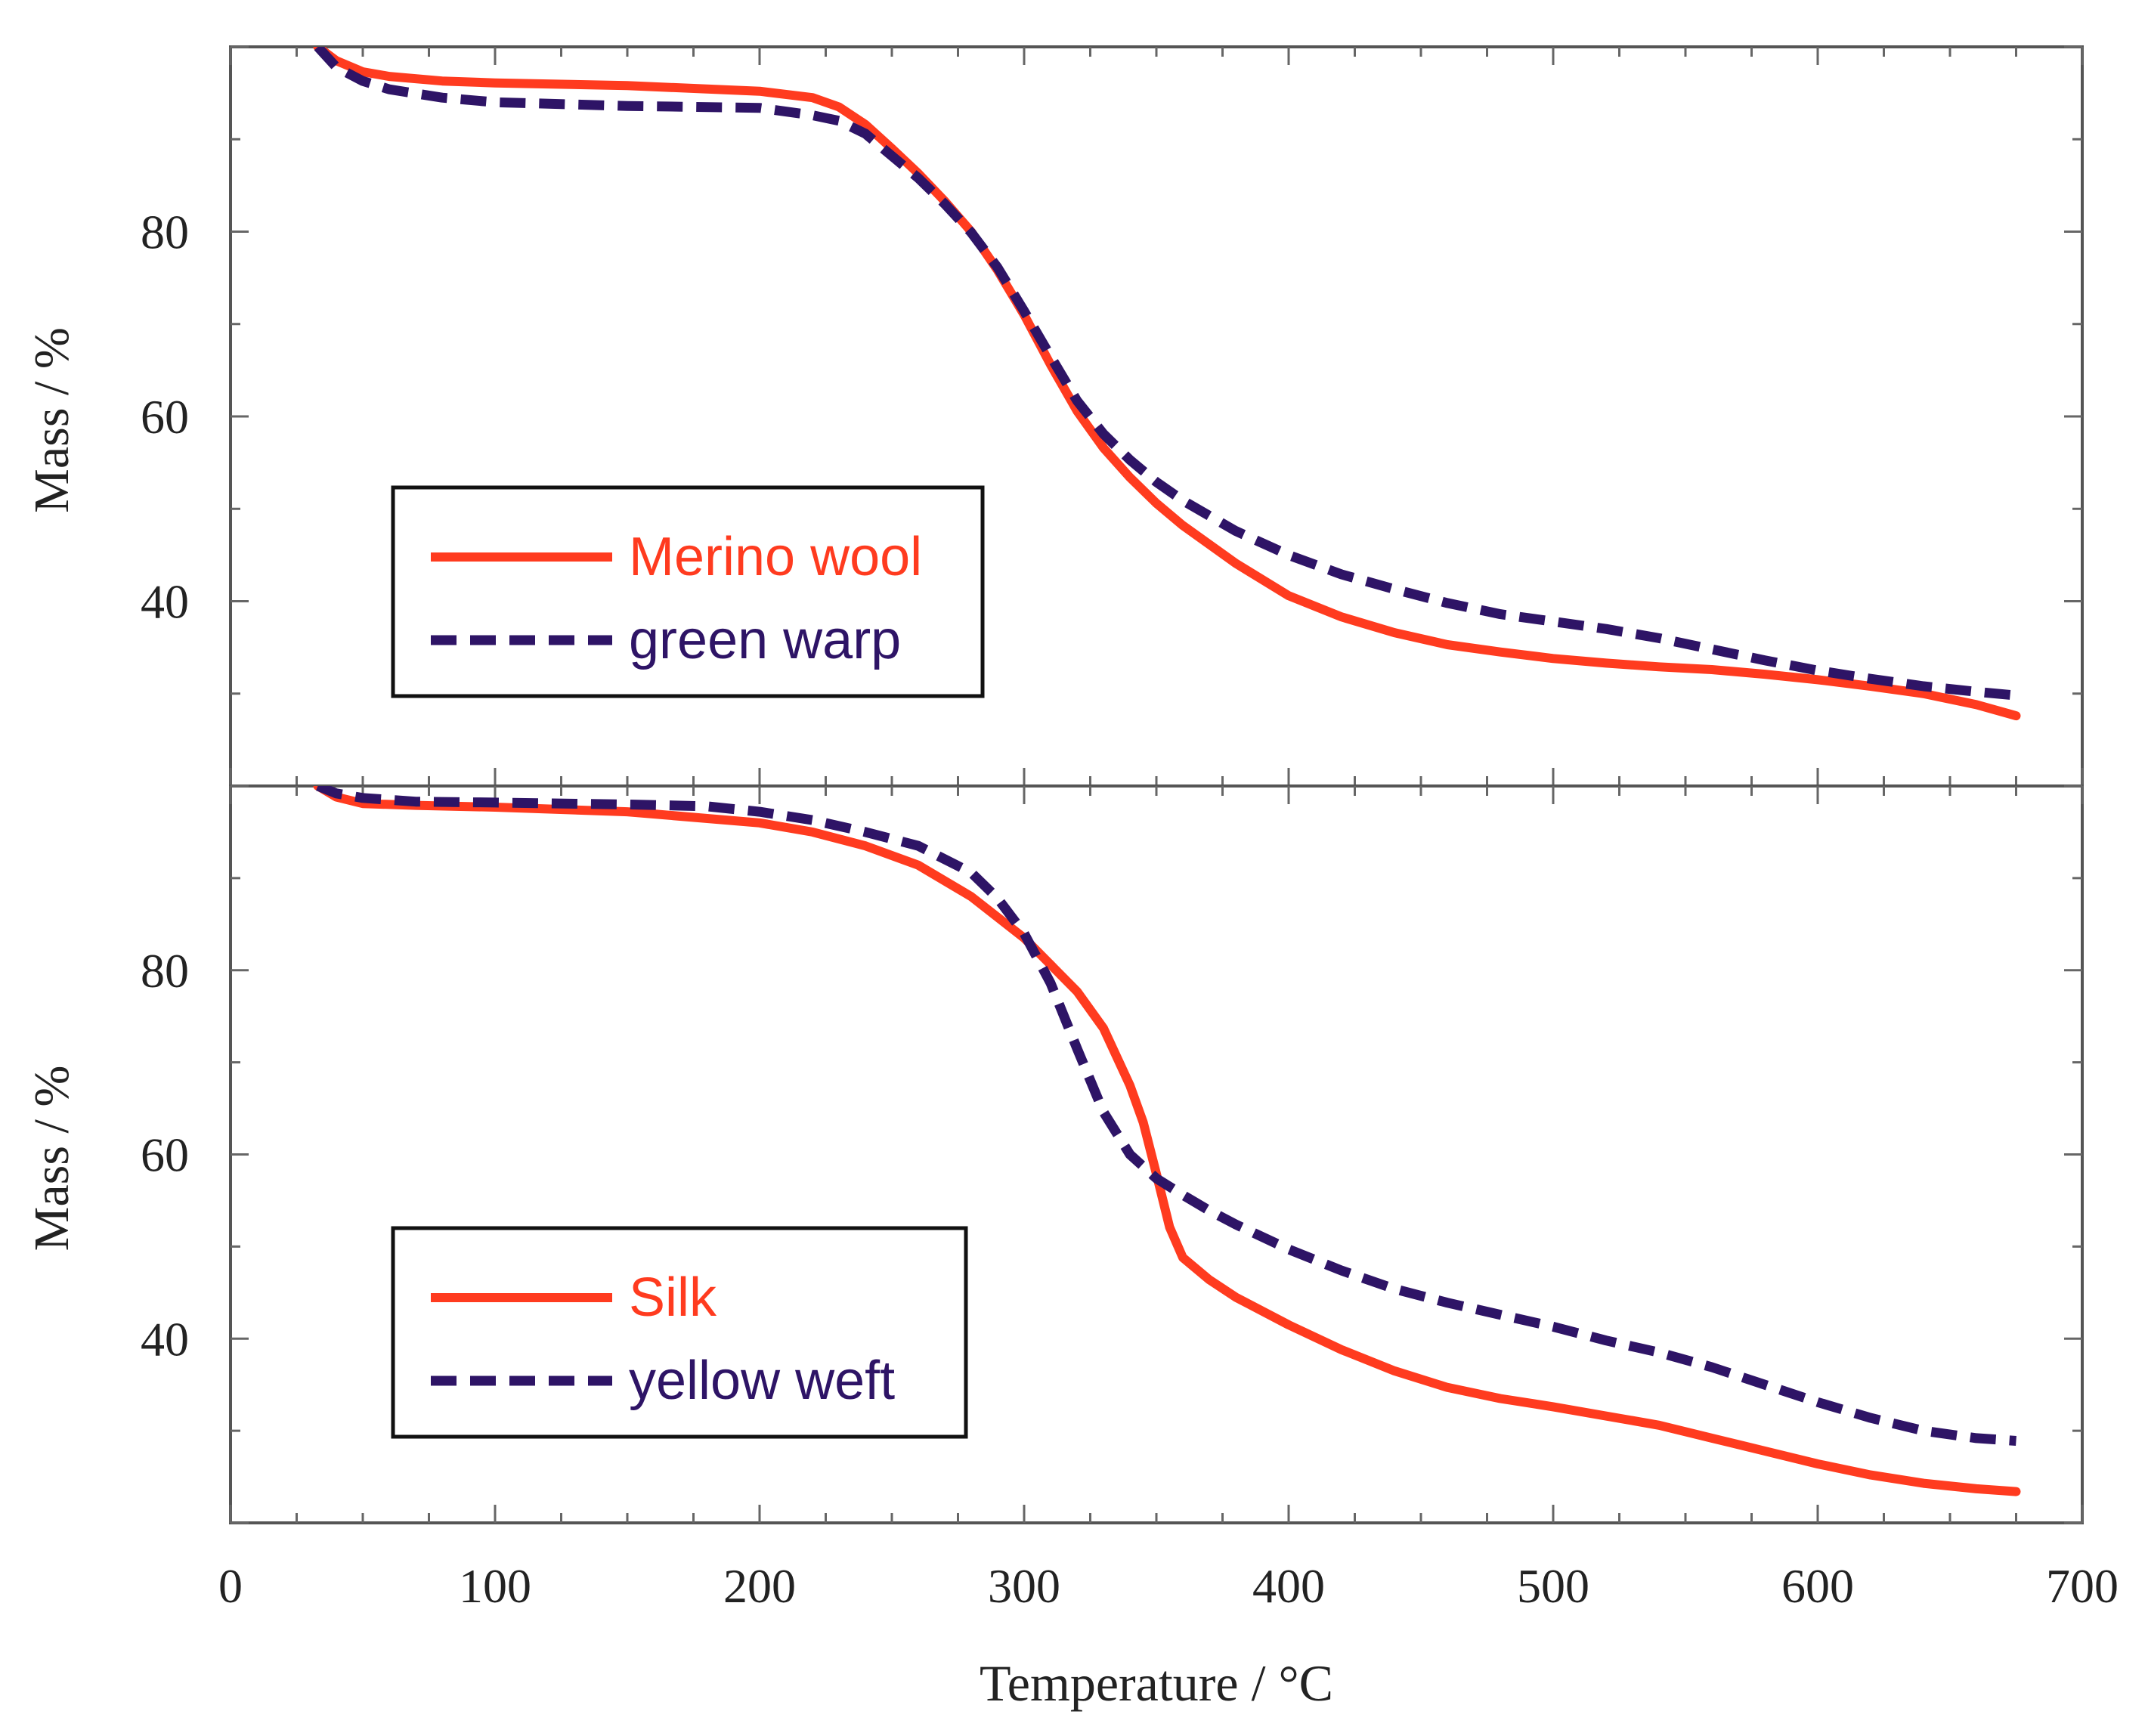 The height and width of the screenshot is (1736, 2148). What do you see at coordinates (495, 1586) in the screenshot?
I see `x-tick-label: 100` at bounding box center [495, 1586].